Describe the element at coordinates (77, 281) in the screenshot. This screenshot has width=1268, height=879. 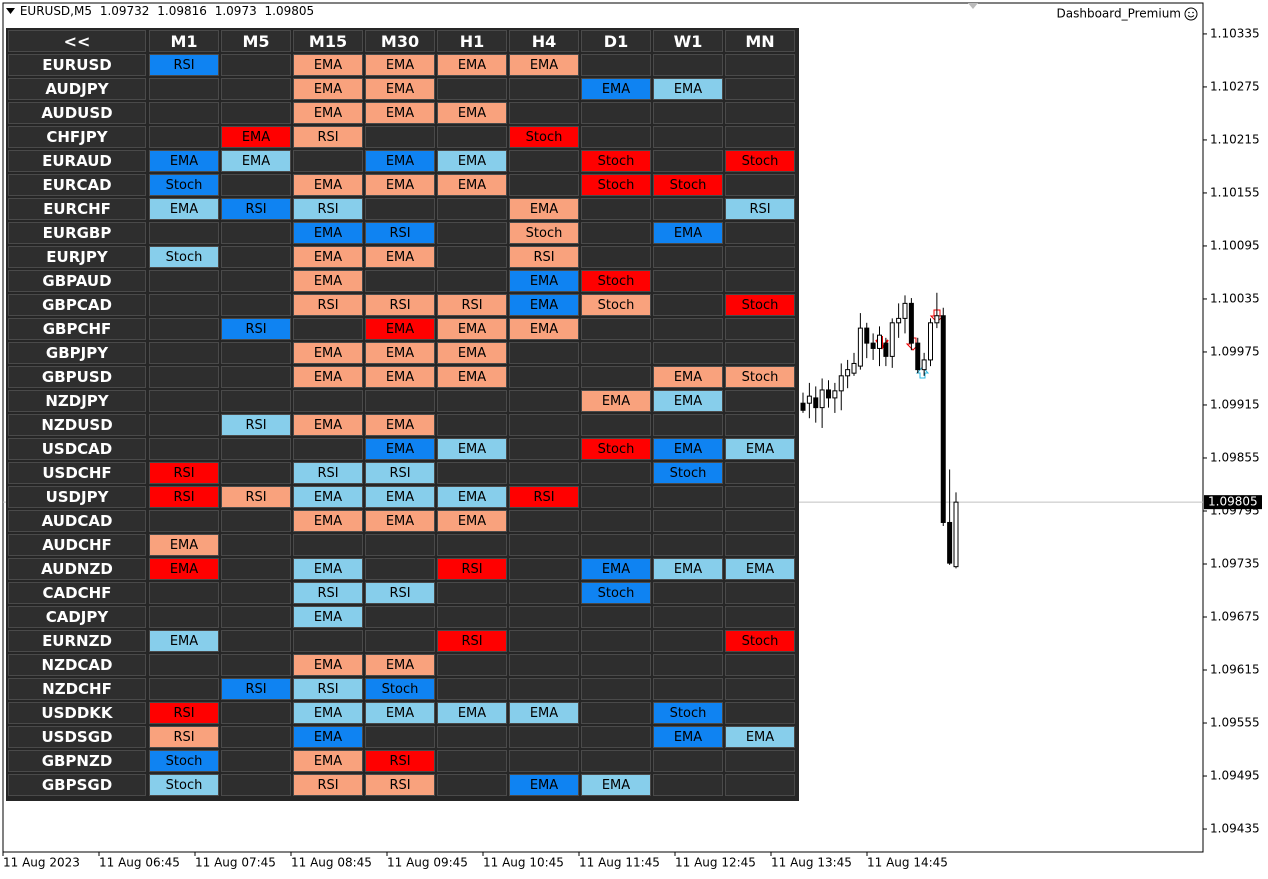
I see `pair-cell: GBPAUD` at that location.